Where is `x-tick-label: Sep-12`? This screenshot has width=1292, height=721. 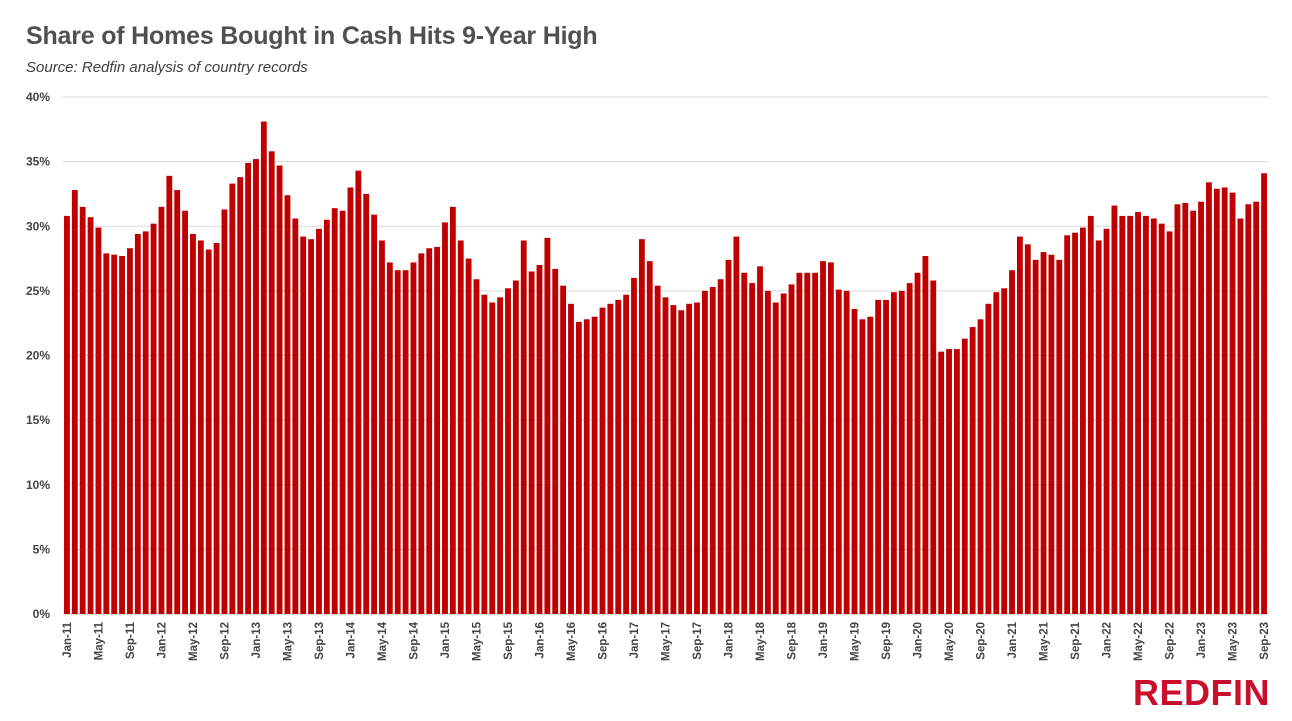
x-tick-label: Sep-12 is located at coordinates (225, 641).